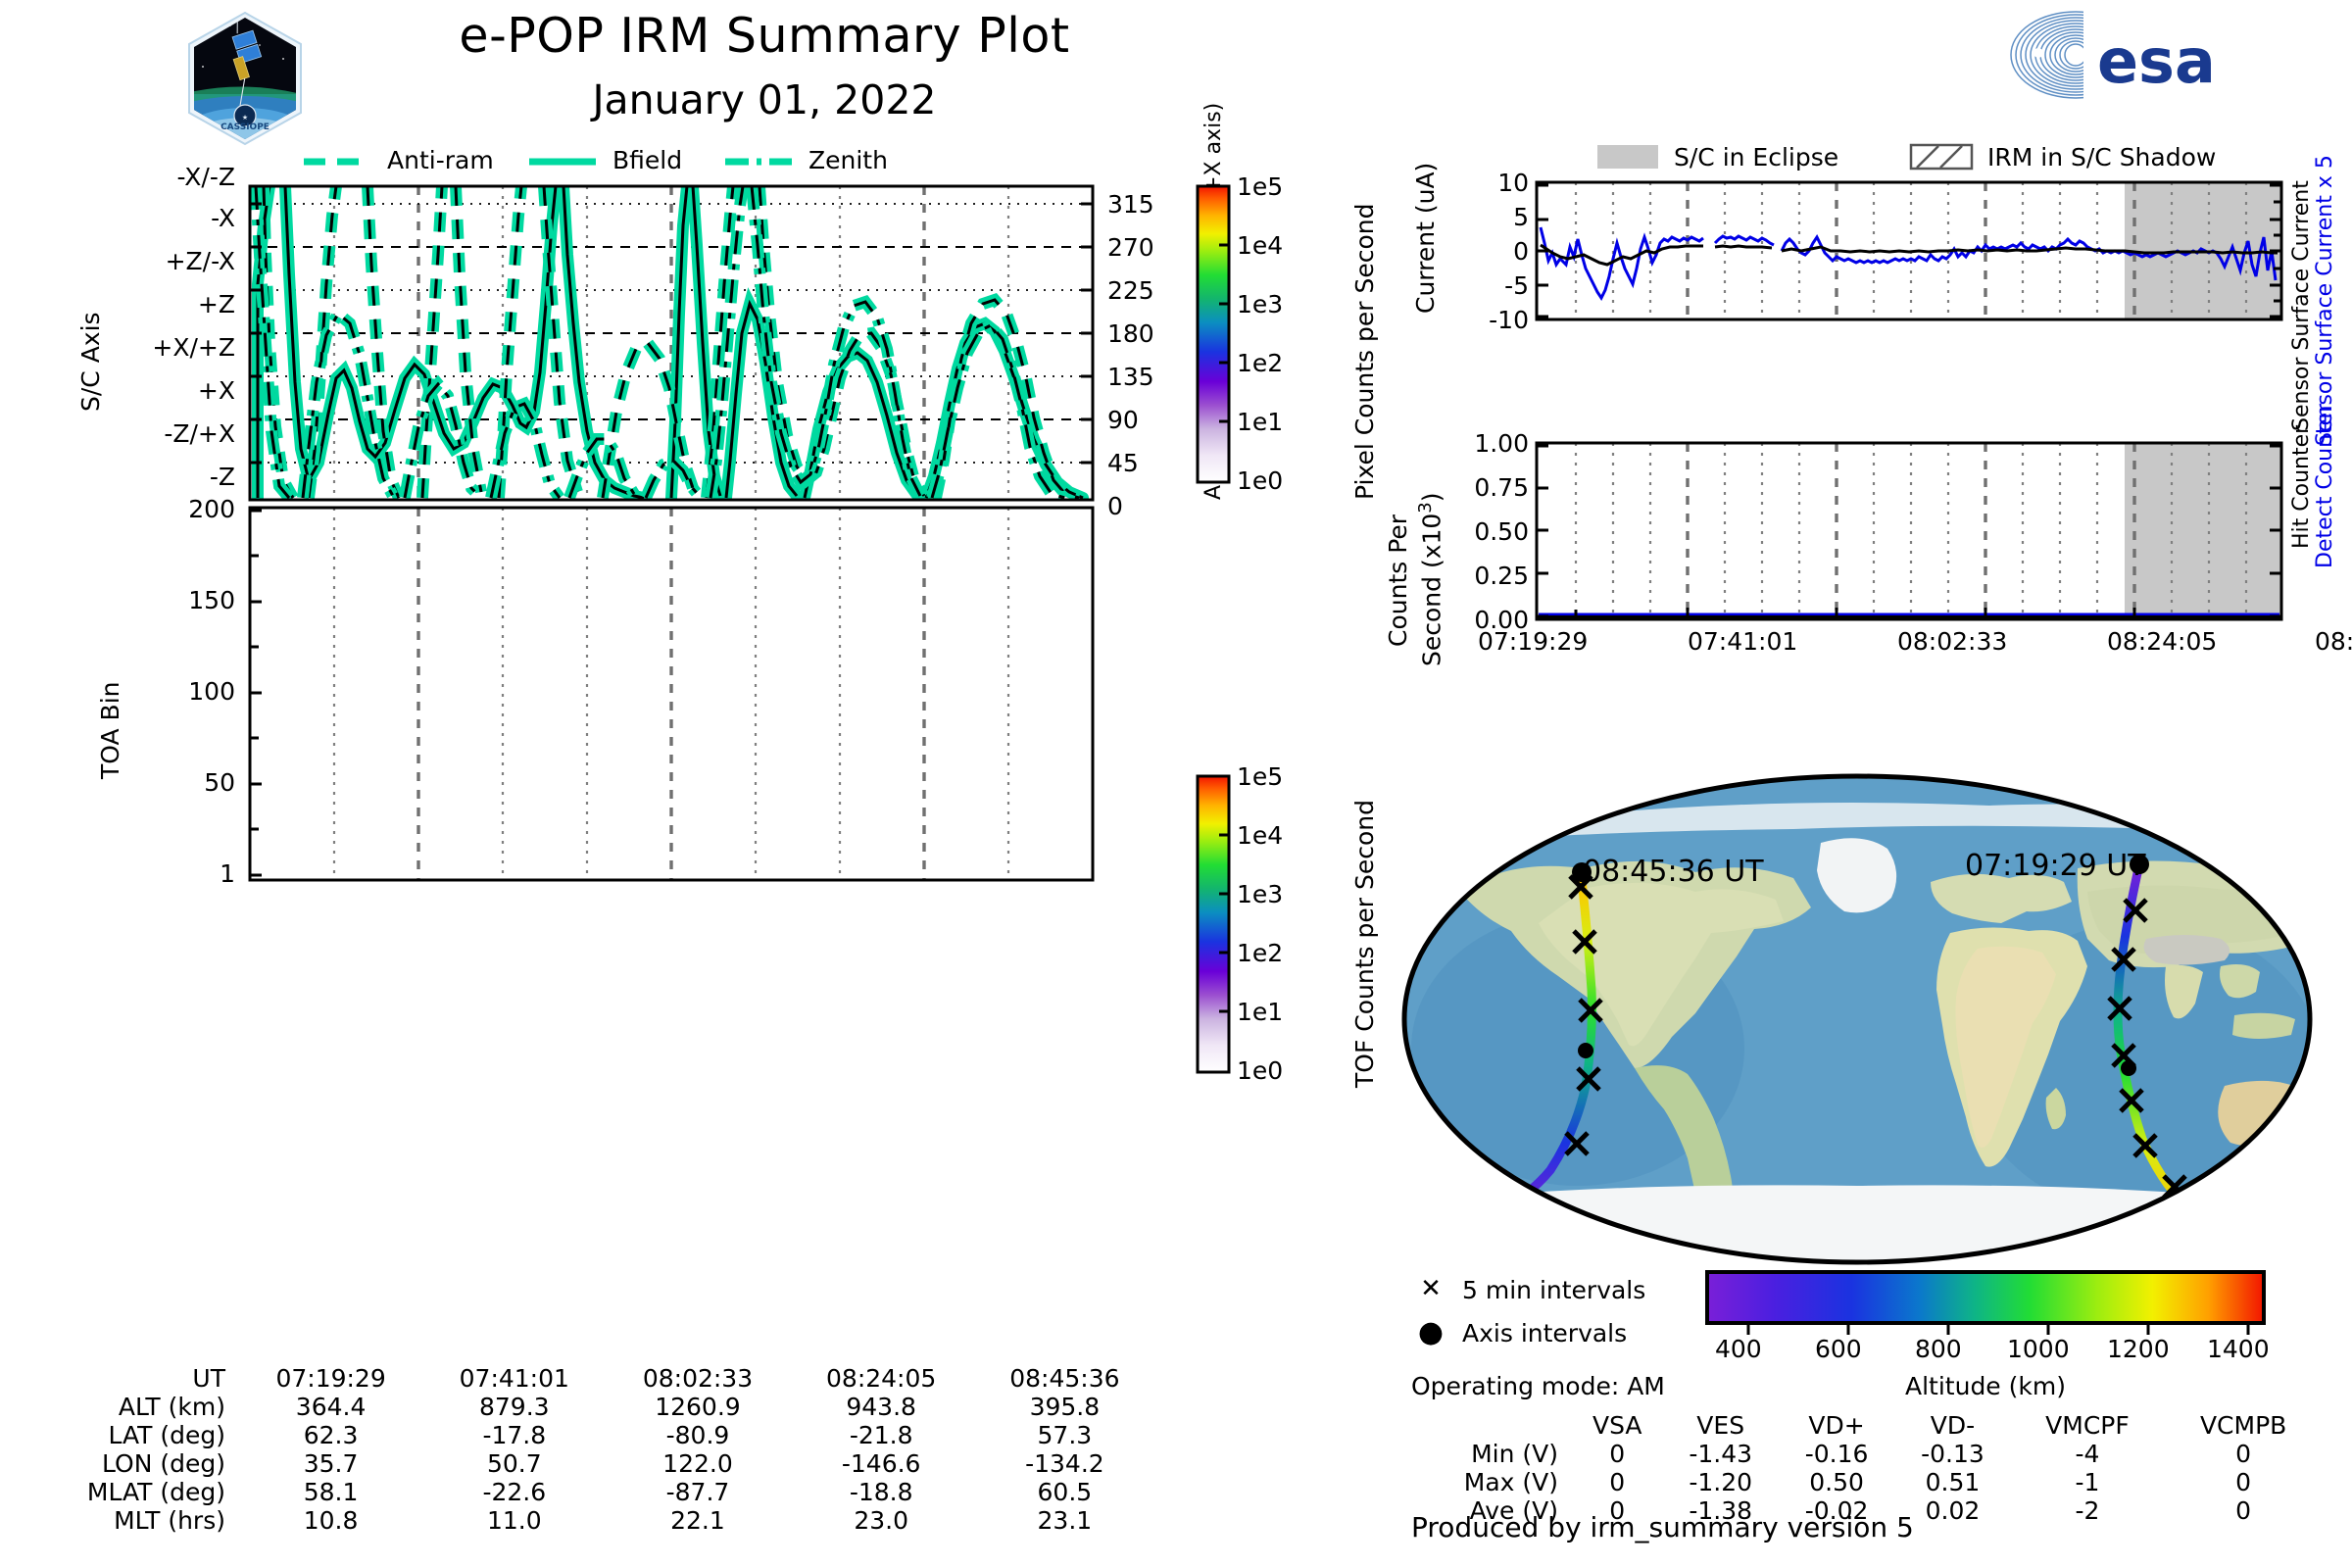 The height and width of the screenshot is (1568, 2352). Describe the element at coordinates (1514, 1454) in the screenshot. I see `vrow-label-min: Min (V)` at that location.